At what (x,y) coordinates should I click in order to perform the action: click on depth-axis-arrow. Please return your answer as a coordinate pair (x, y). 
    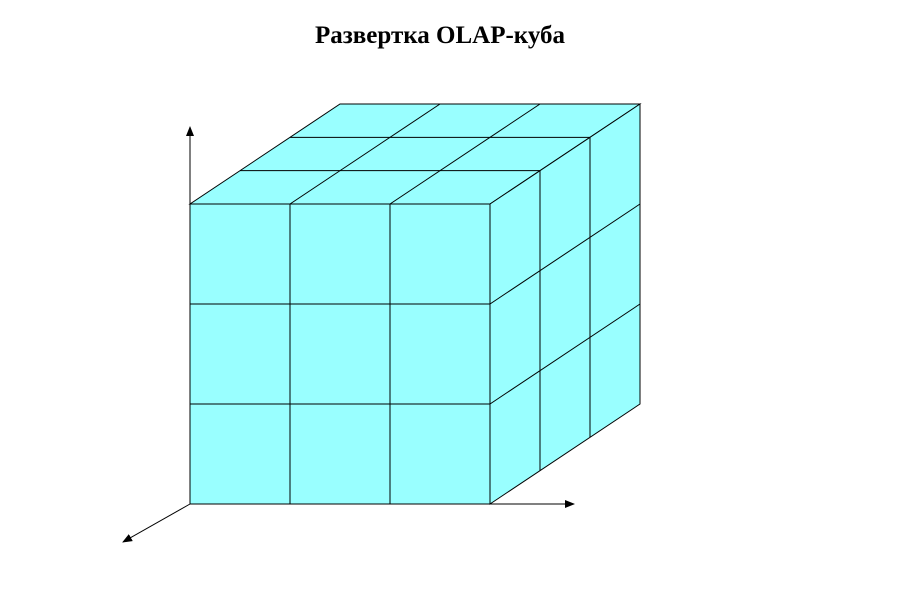
    Looking at the image, I should click on (156, 523).